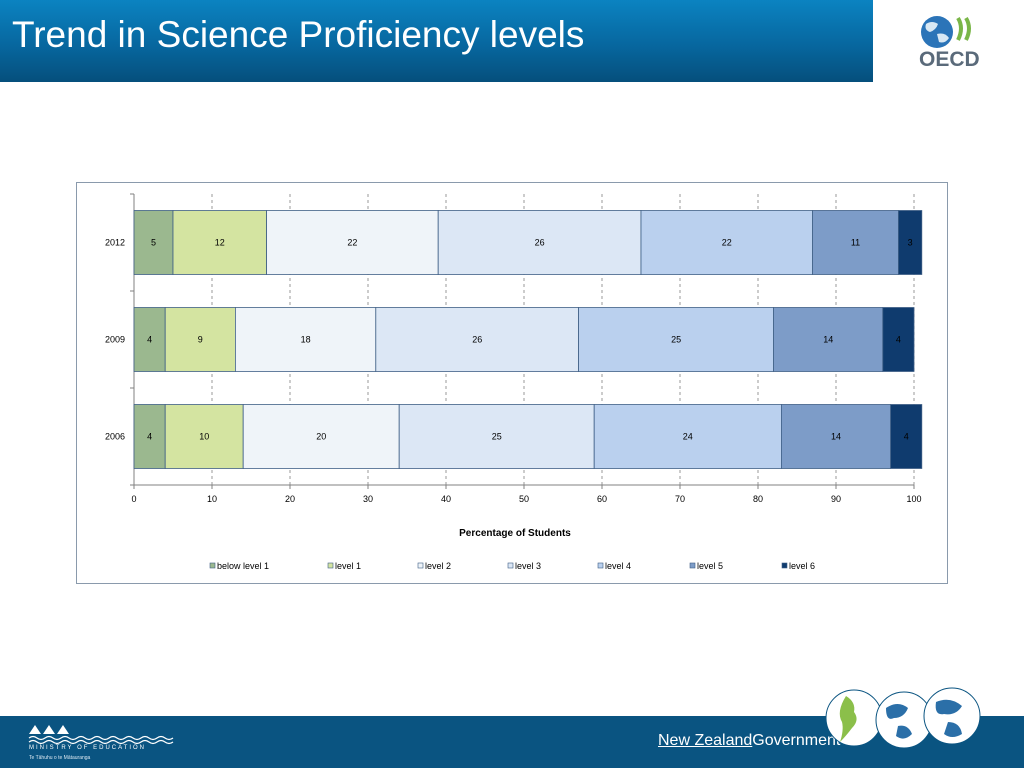 The width and height of the screenshot is (1024, 768). What do you see at coordinates (348, 566) in the screenshot?
I see `legend-label: level 1` at bounding box center [348, 566].